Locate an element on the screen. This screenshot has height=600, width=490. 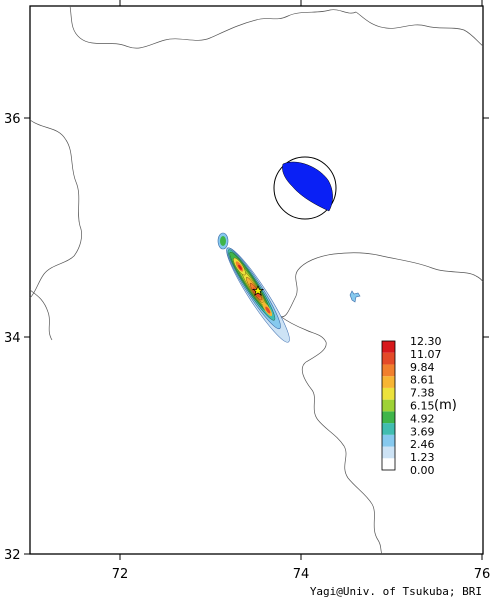
credit-text: Yagi@Univ. of Tsukuba; BRI is located at coordinates (395, 591).